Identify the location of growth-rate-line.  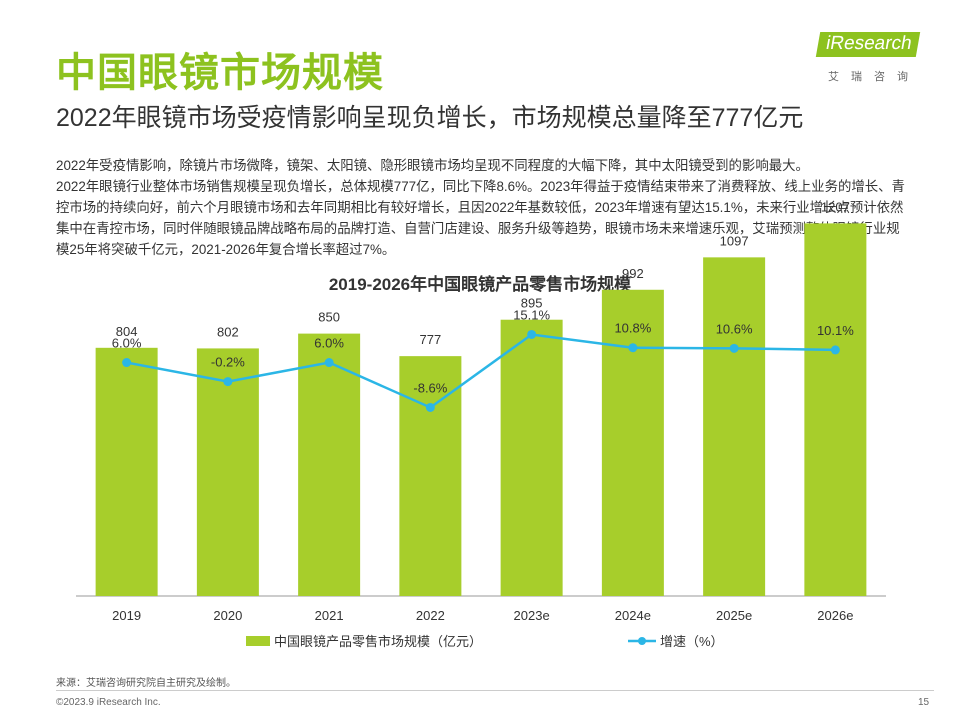
(481, 371).